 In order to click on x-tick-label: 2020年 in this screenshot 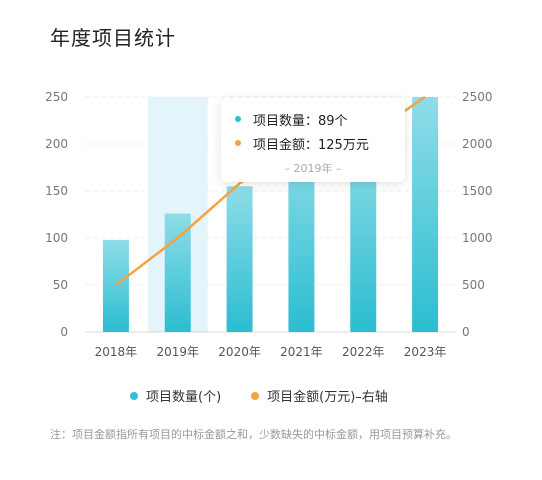, I will do `click(239, 352)`.